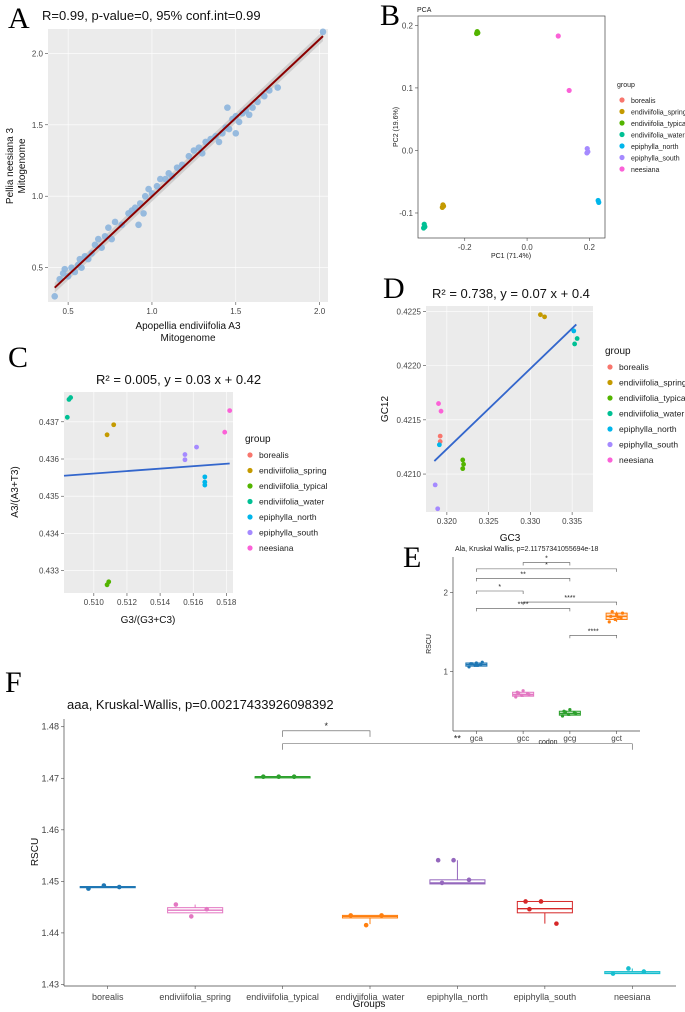  Describe the element at coordinates (446, 672) in the screenshot. I see `e-y-tick-label: 1` at that location.